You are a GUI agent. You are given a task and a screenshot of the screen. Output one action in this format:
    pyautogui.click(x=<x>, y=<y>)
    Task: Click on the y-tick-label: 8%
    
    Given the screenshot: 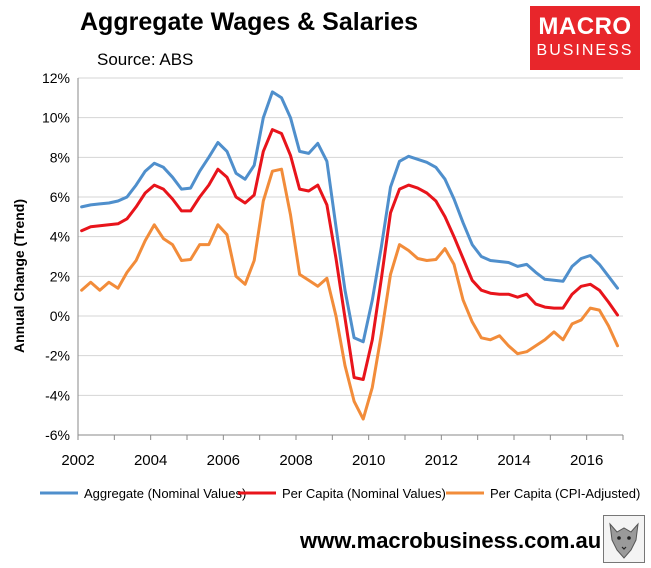 What is the action you would take?
    pyautogui.click(x=60, y=157)
    